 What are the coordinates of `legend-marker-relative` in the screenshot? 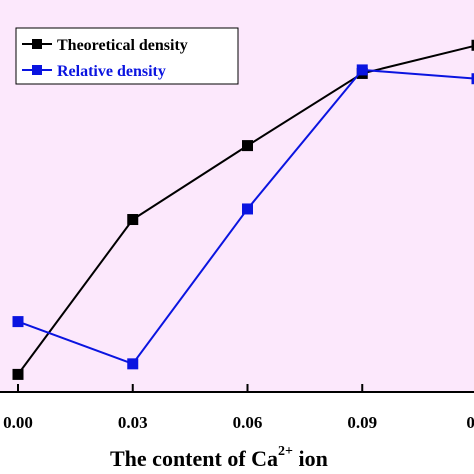 It's located at (37, 70).